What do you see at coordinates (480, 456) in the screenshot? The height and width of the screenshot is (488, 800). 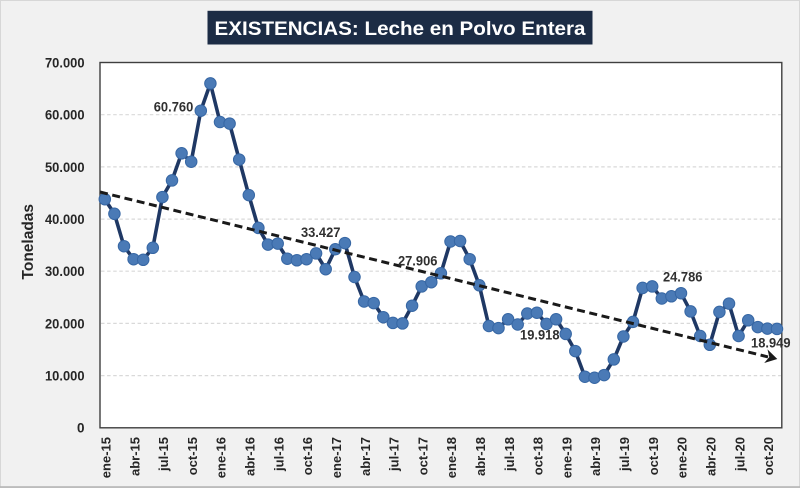 I see `svg-text: abr-18` at bounding box center [480, 456].